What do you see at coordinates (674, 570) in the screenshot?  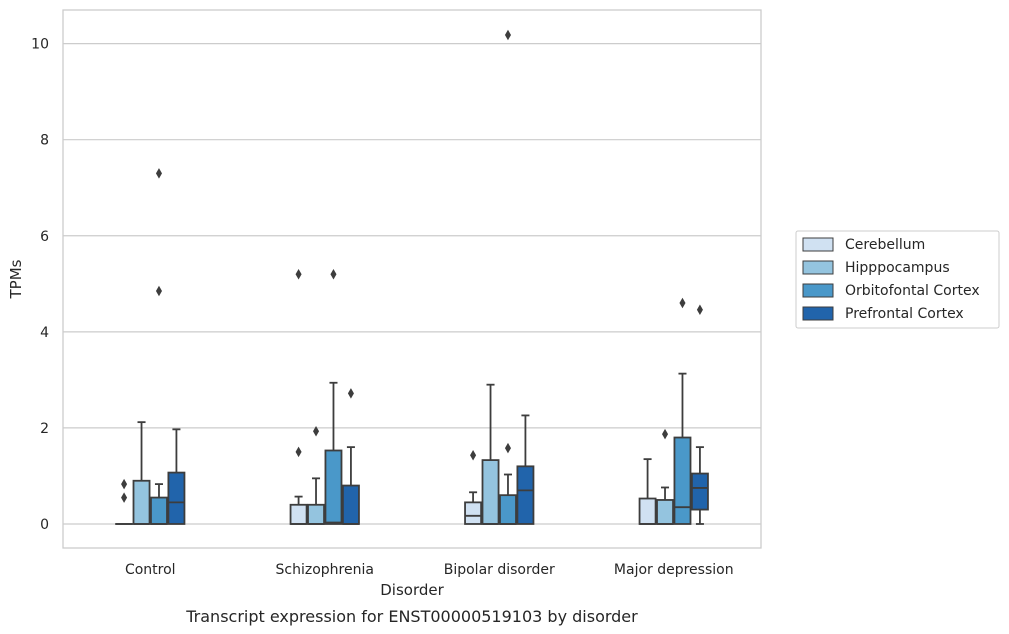 I see `x-tick-label: Major depression` at bounding box center [674, 570].